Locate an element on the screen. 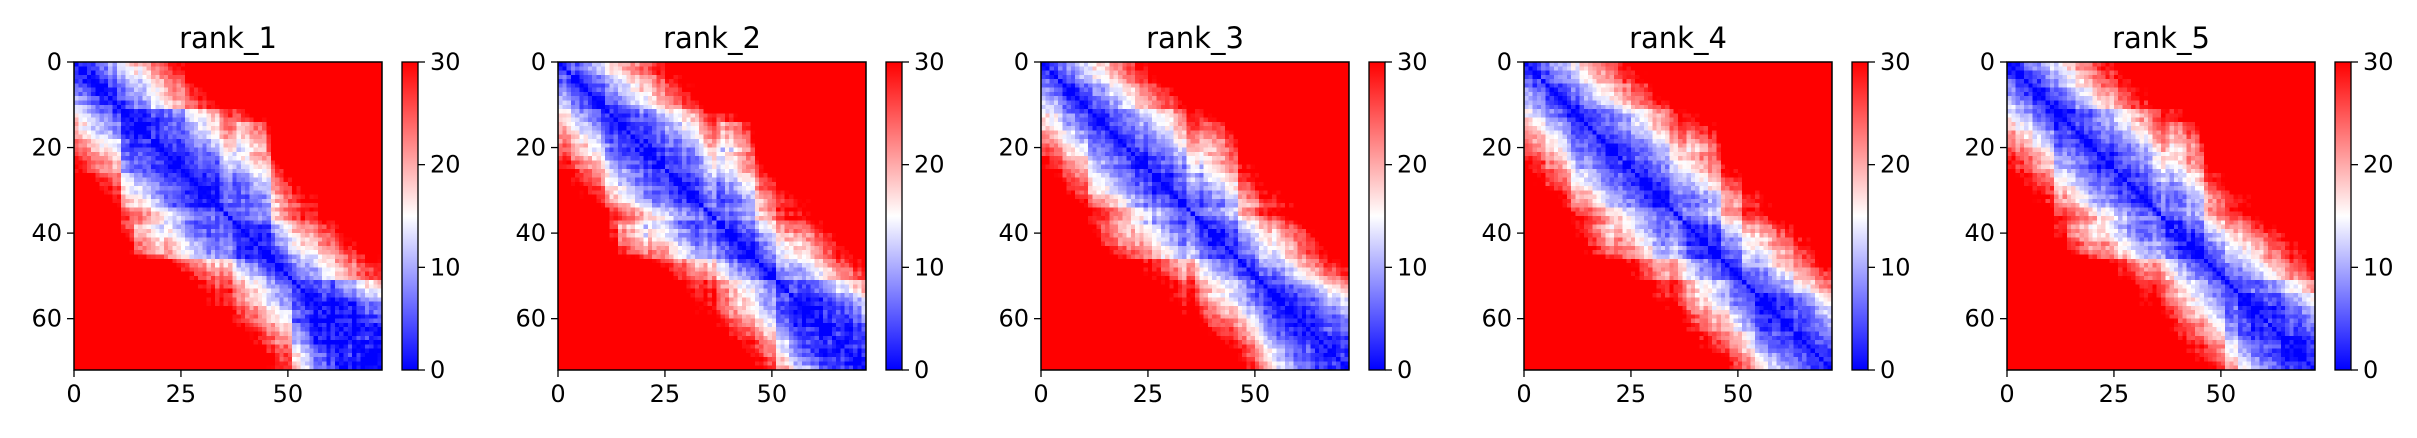 This screenshot has width=2417, height=438. panel-title: rank_4 is located at coordinates (1678, 38).